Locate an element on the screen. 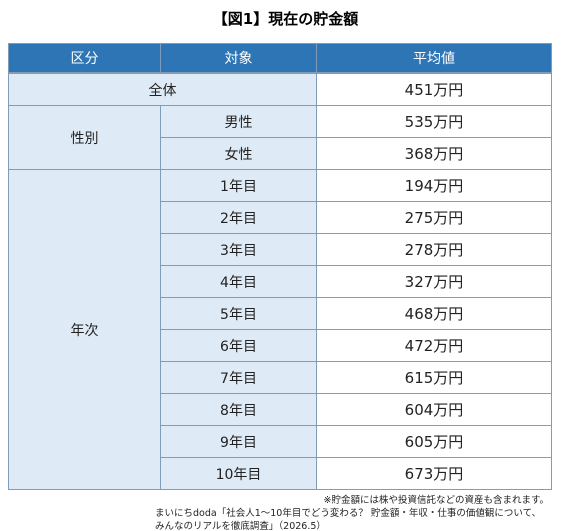  target-cell: 8年目 is located at coordinates (238, 409).